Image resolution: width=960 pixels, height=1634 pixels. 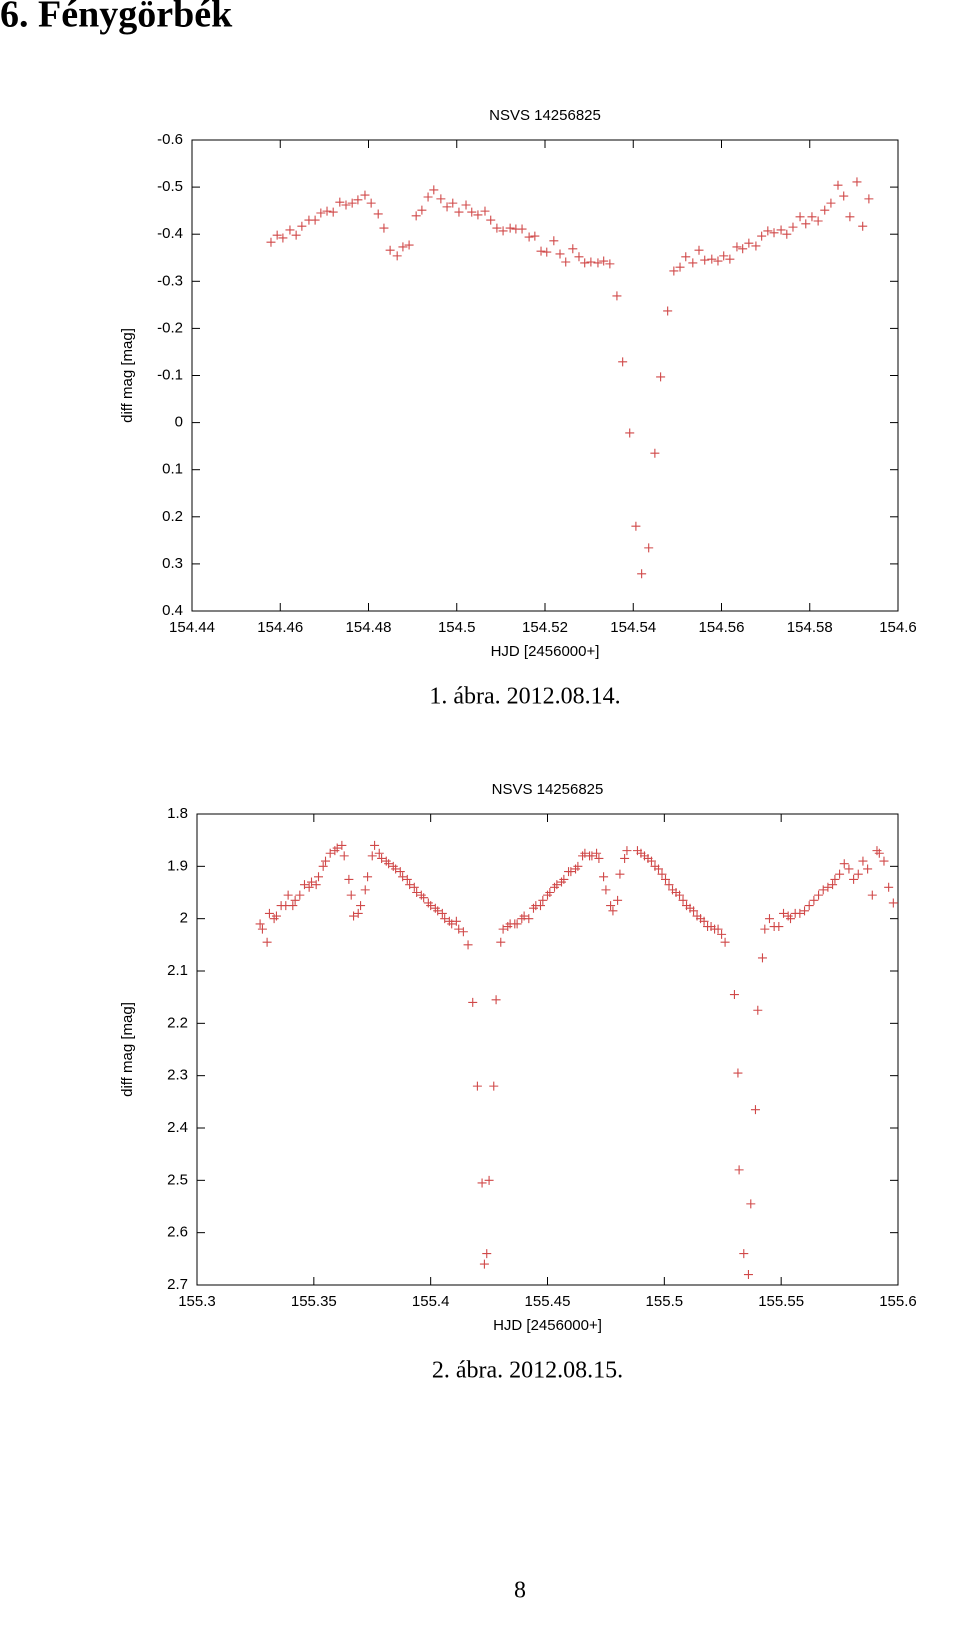 What do you see at coordinates (179, 422) in the screenshot?
I see `y-tick-label: 0` at bounding box center [179, 422].